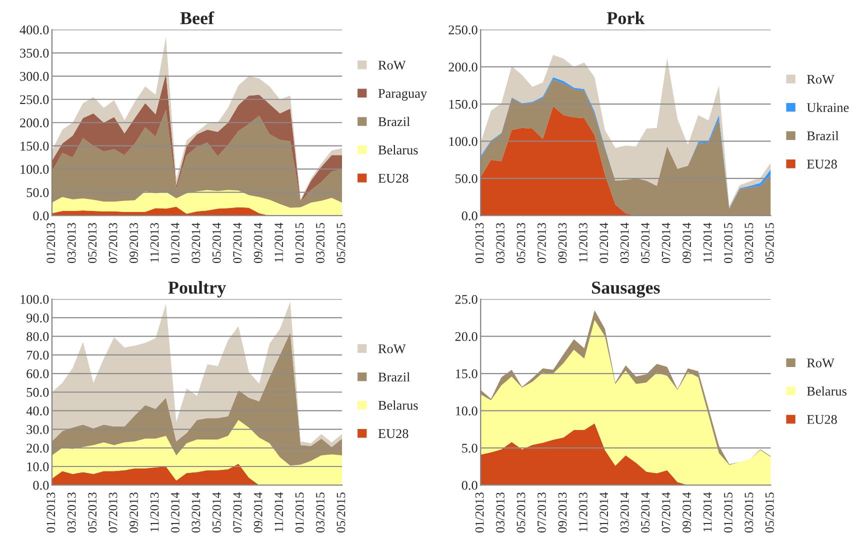 The width and height of the screenshot is (866, 539). Describe the element at coordinates (34, 29) in the screenshot. I see `y-tick-label: 400.0` at that location.